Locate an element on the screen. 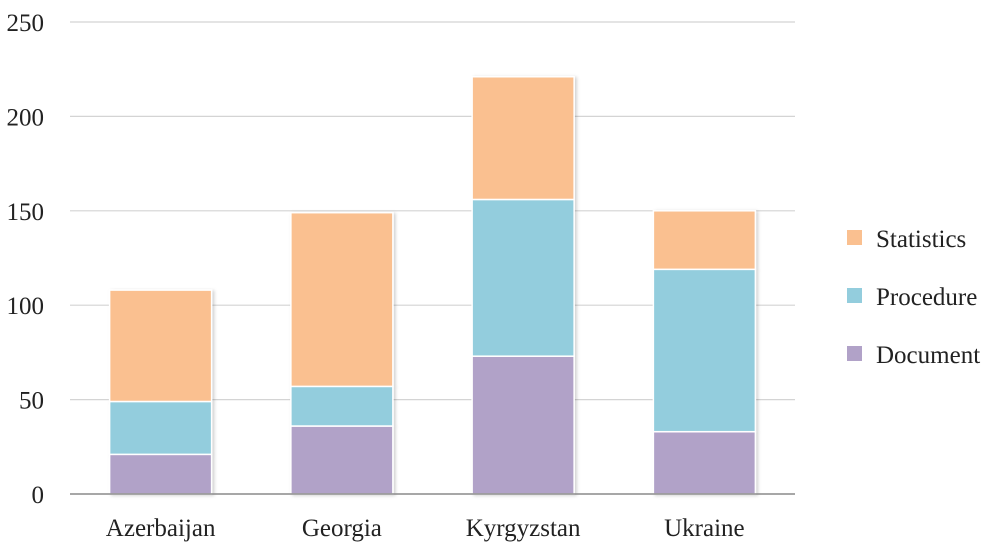 This screenshot has width=1000, height=553. bar-stack-ukraine is located at coordinates (704, 352).